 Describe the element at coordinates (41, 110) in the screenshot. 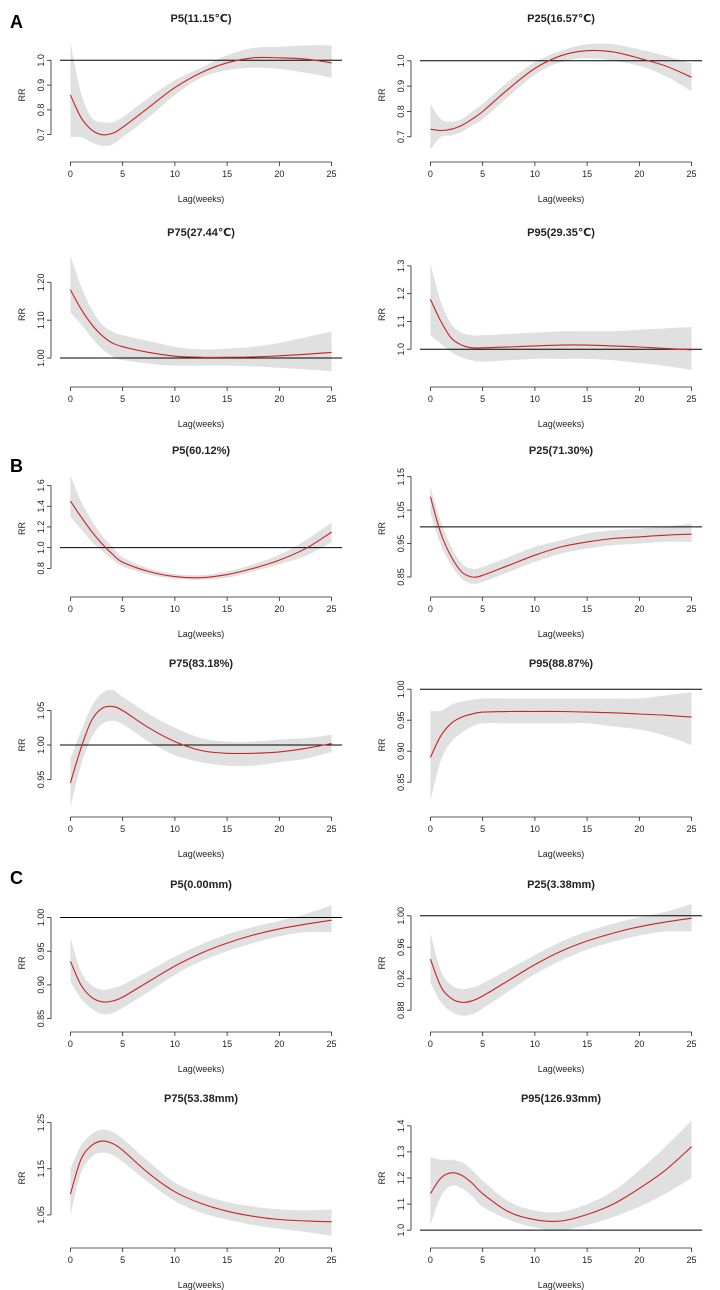

I see `y-tick-label: 0.8` at that location.